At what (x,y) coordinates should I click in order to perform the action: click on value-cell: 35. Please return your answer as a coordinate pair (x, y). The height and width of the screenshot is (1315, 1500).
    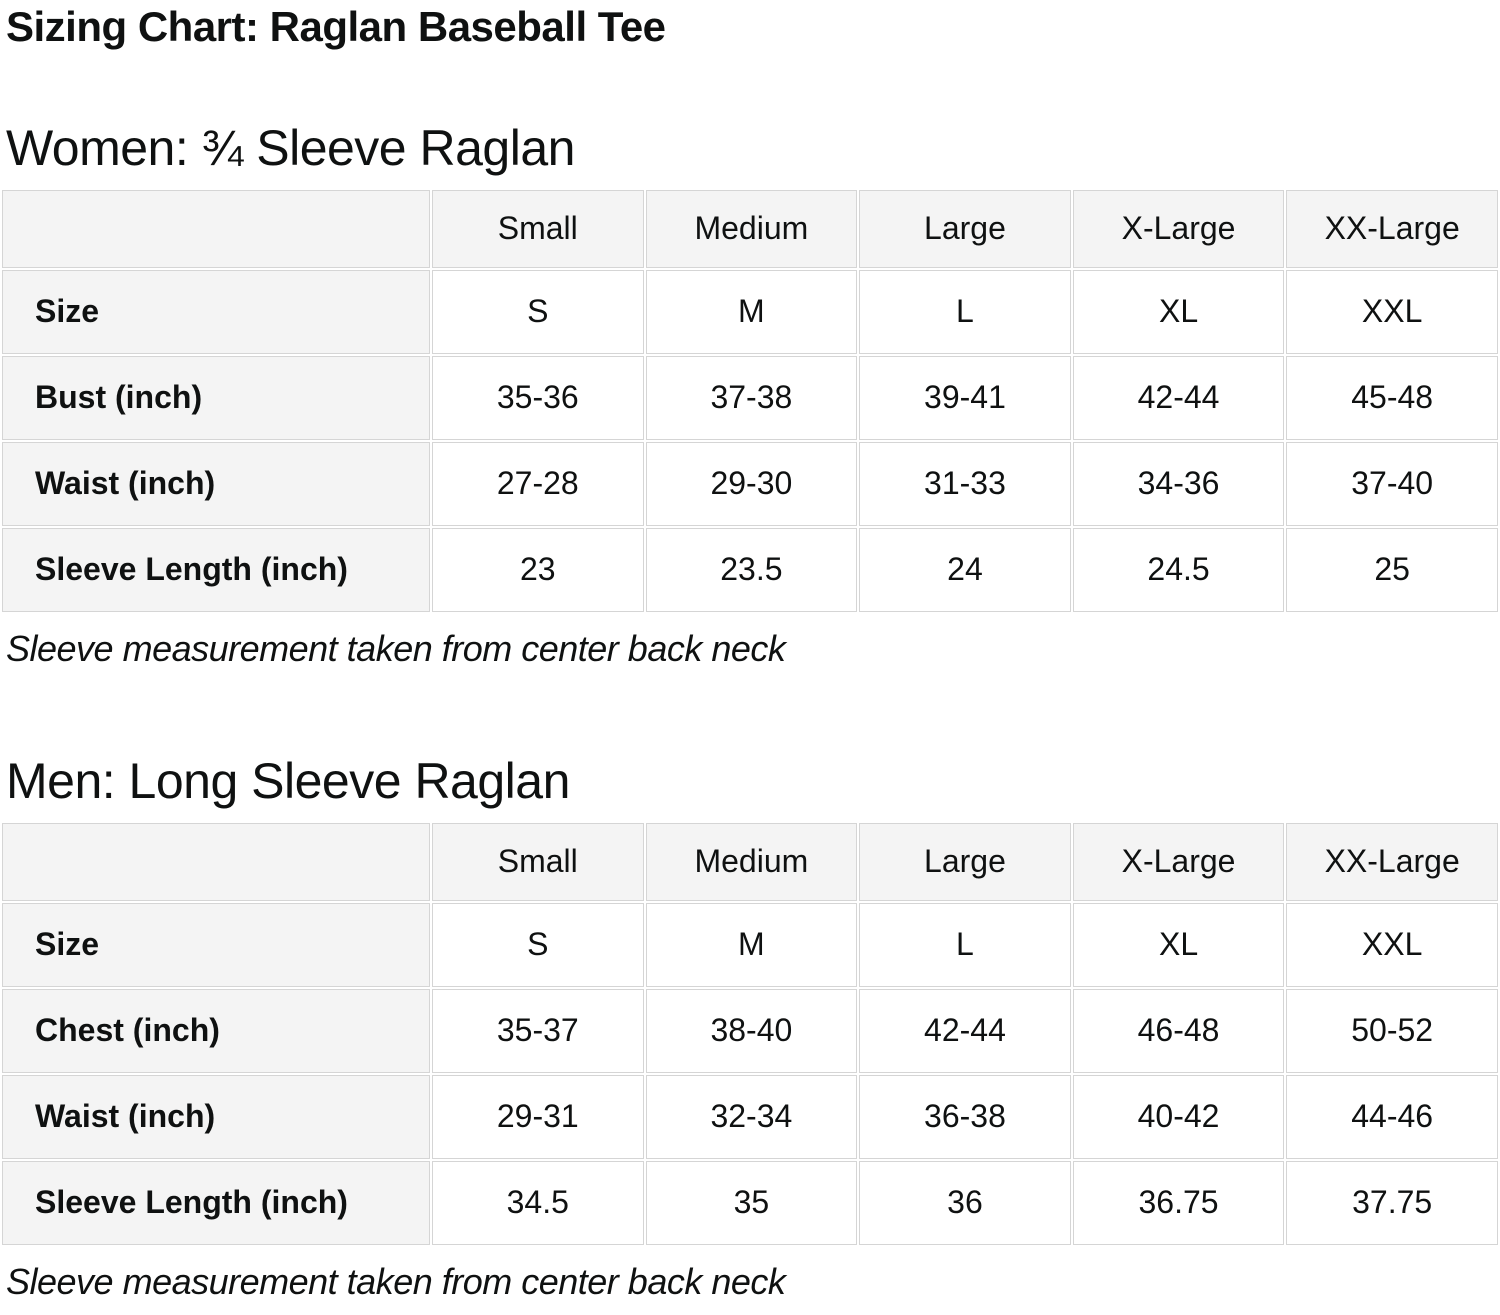
    Looking at the image, I should click on (751, 1202).